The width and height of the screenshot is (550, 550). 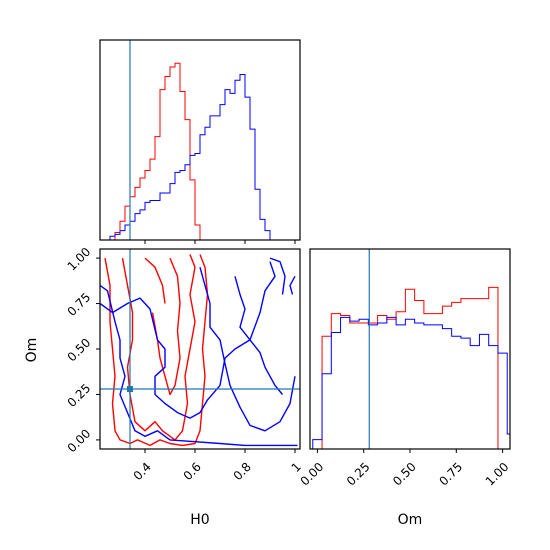 I want to click on panel-hist-om, so click(x=410, y=349).